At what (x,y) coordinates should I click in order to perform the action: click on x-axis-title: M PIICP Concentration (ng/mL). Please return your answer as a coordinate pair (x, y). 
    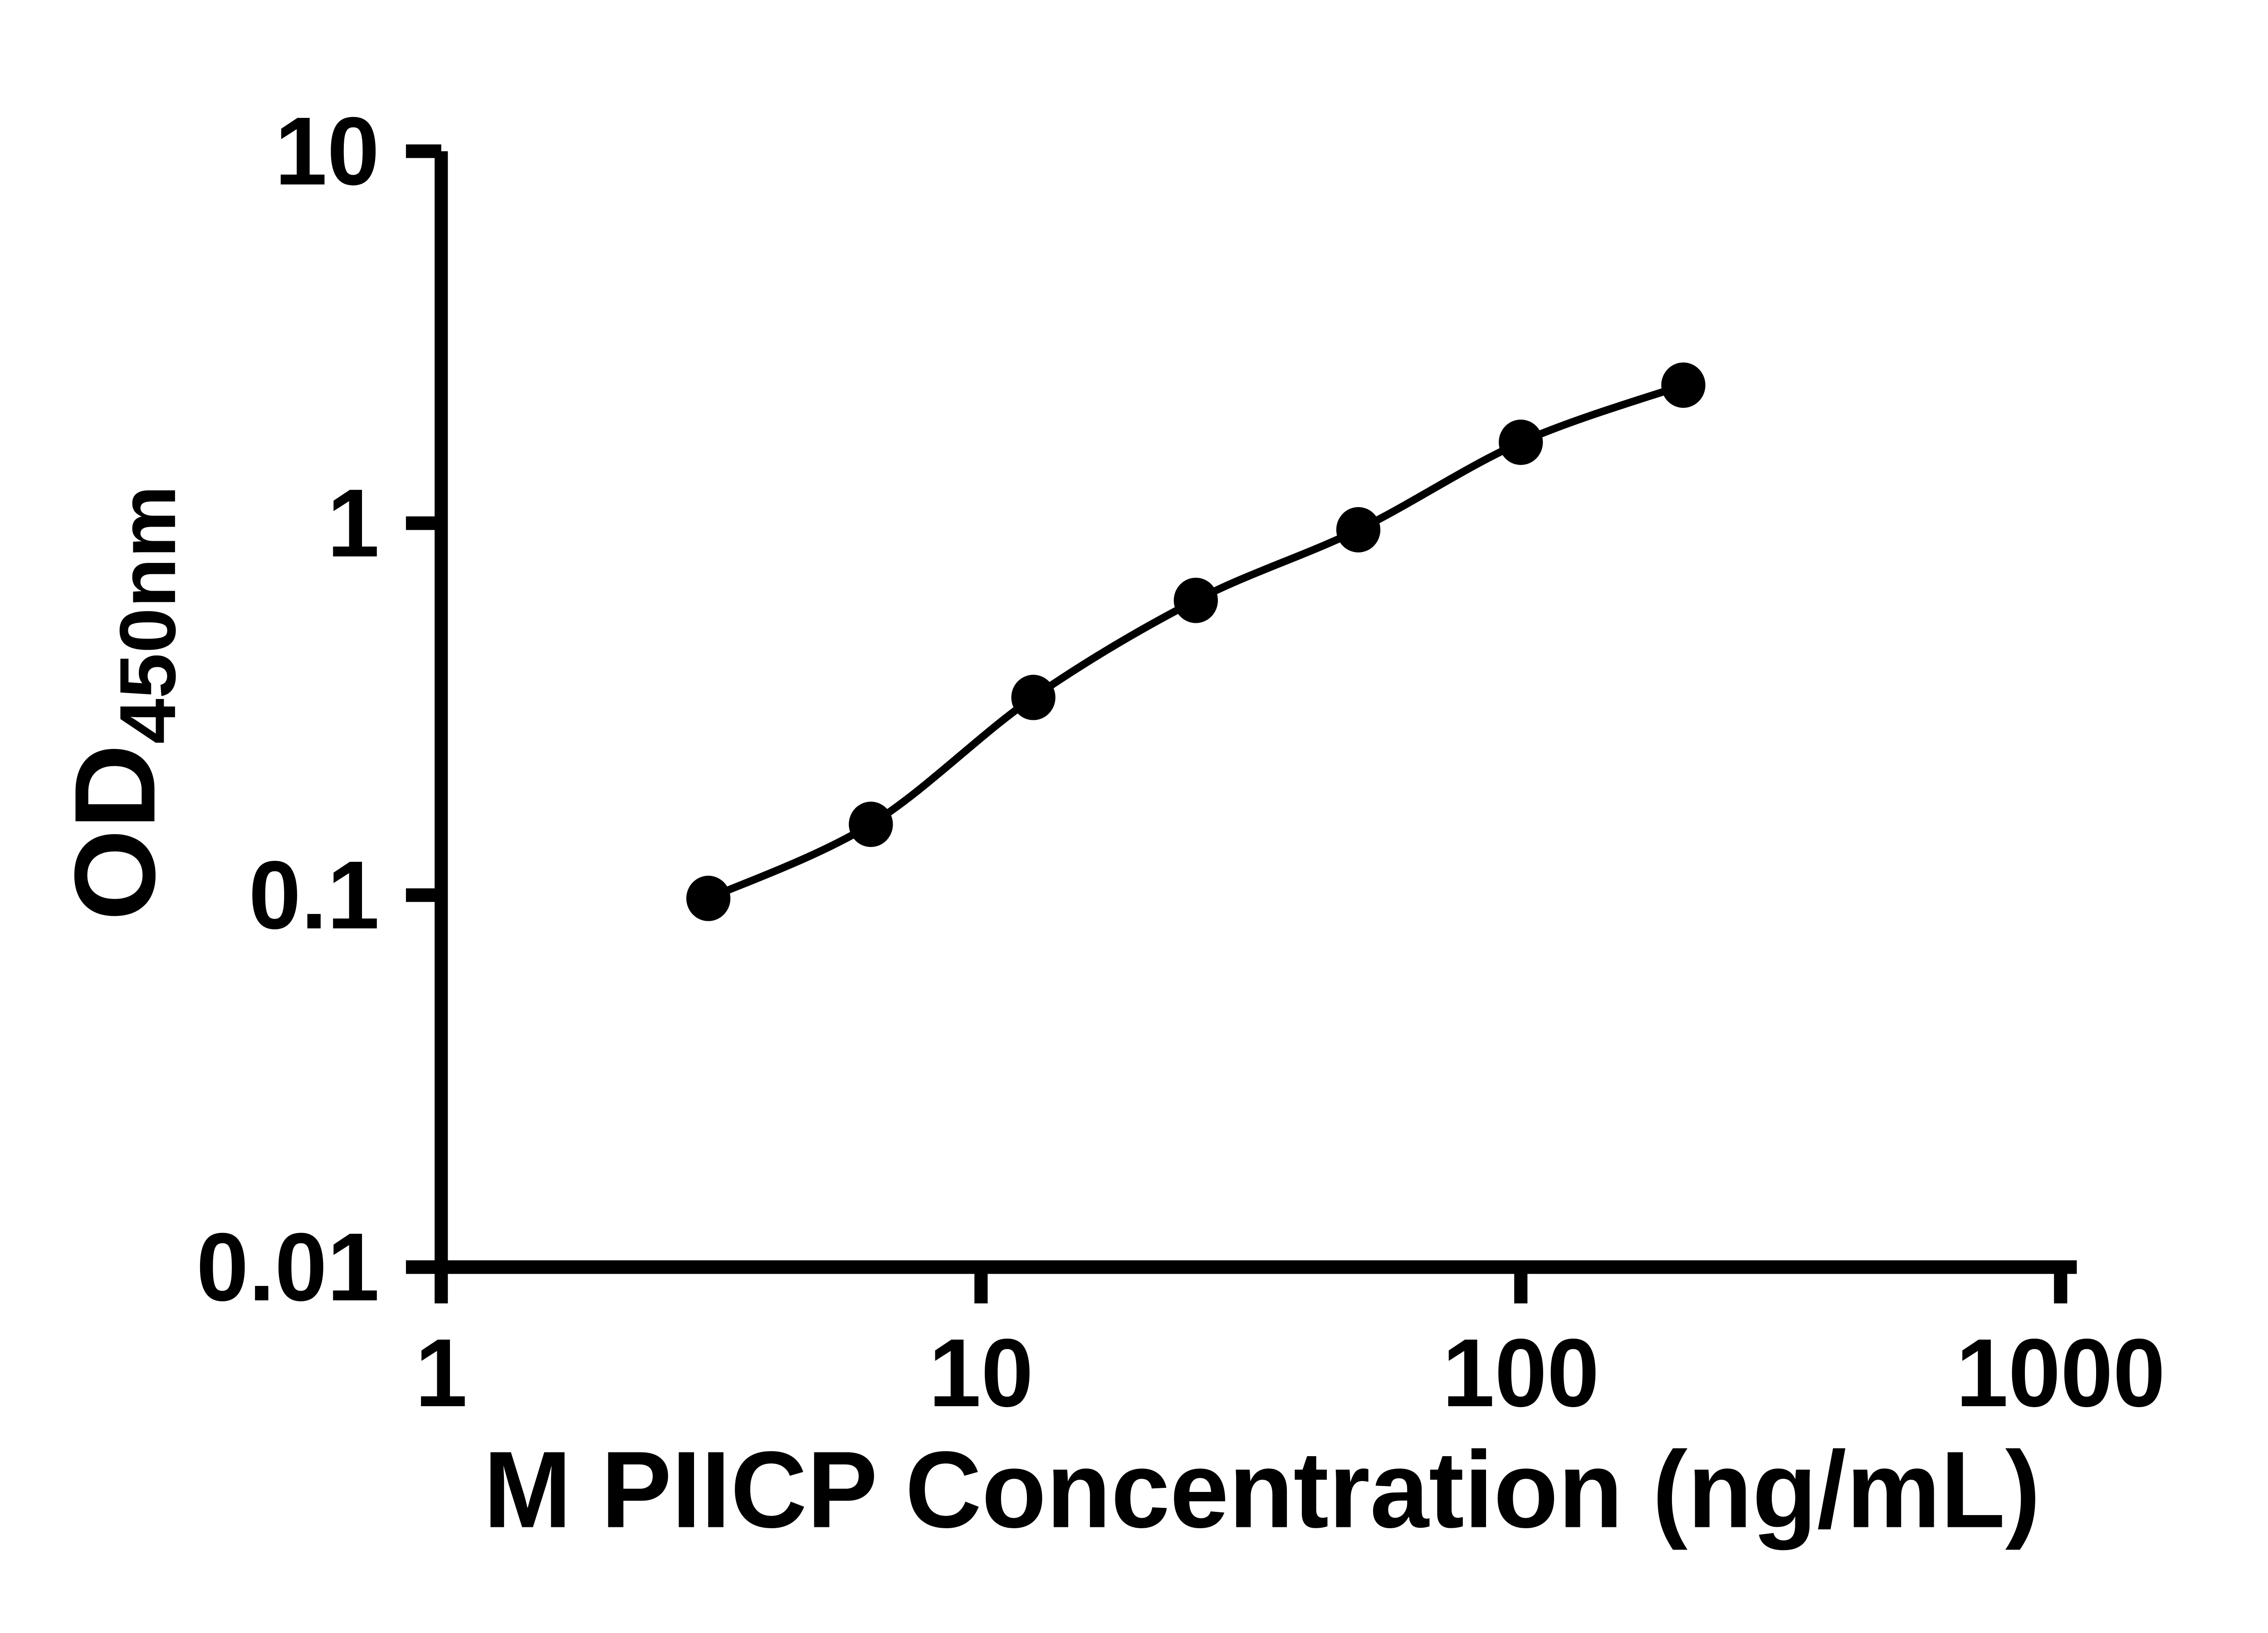
    Looking at the image, I should click on (1263, 1490).